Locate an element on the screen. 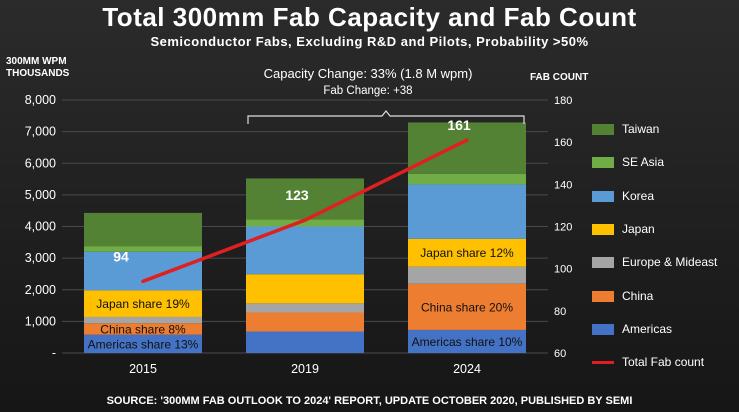  y-tick-label: 8,000 is located at coordinates (40, 100).